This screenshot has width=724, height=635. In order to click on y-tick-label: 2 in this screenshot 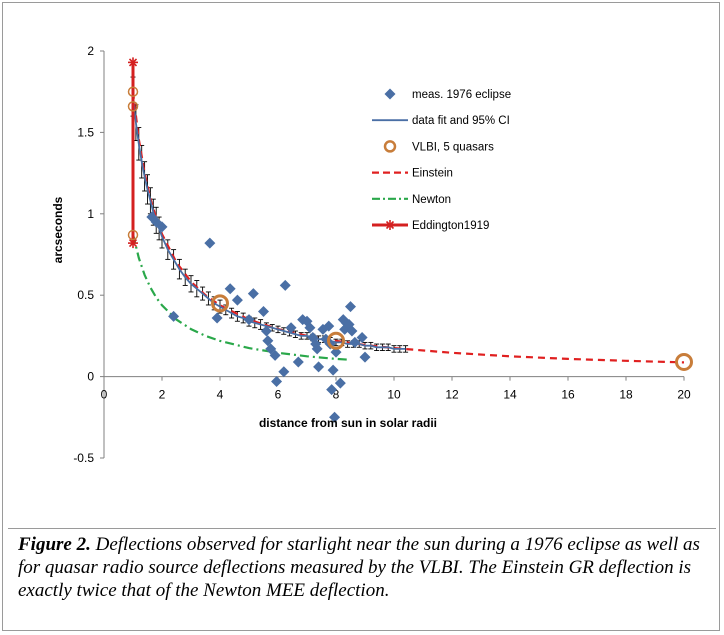, I will do `click(90, 51)`.